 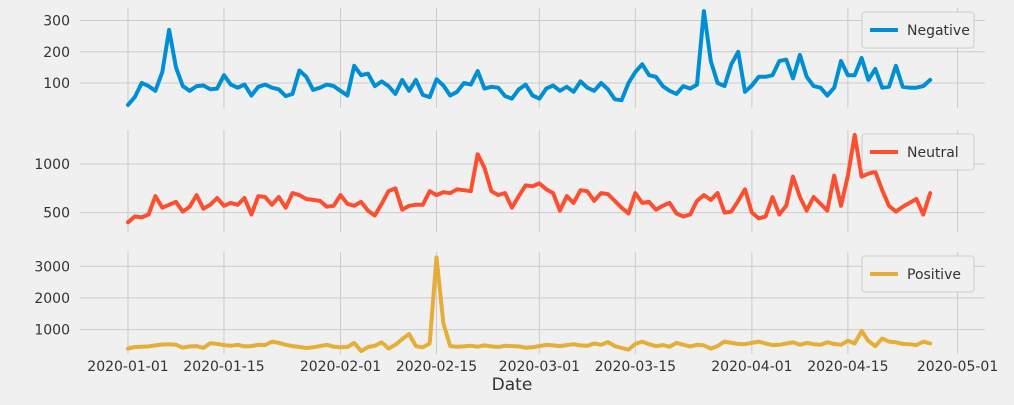 I want to click on y-tick-label: 3000, so click(x=52, y=267).